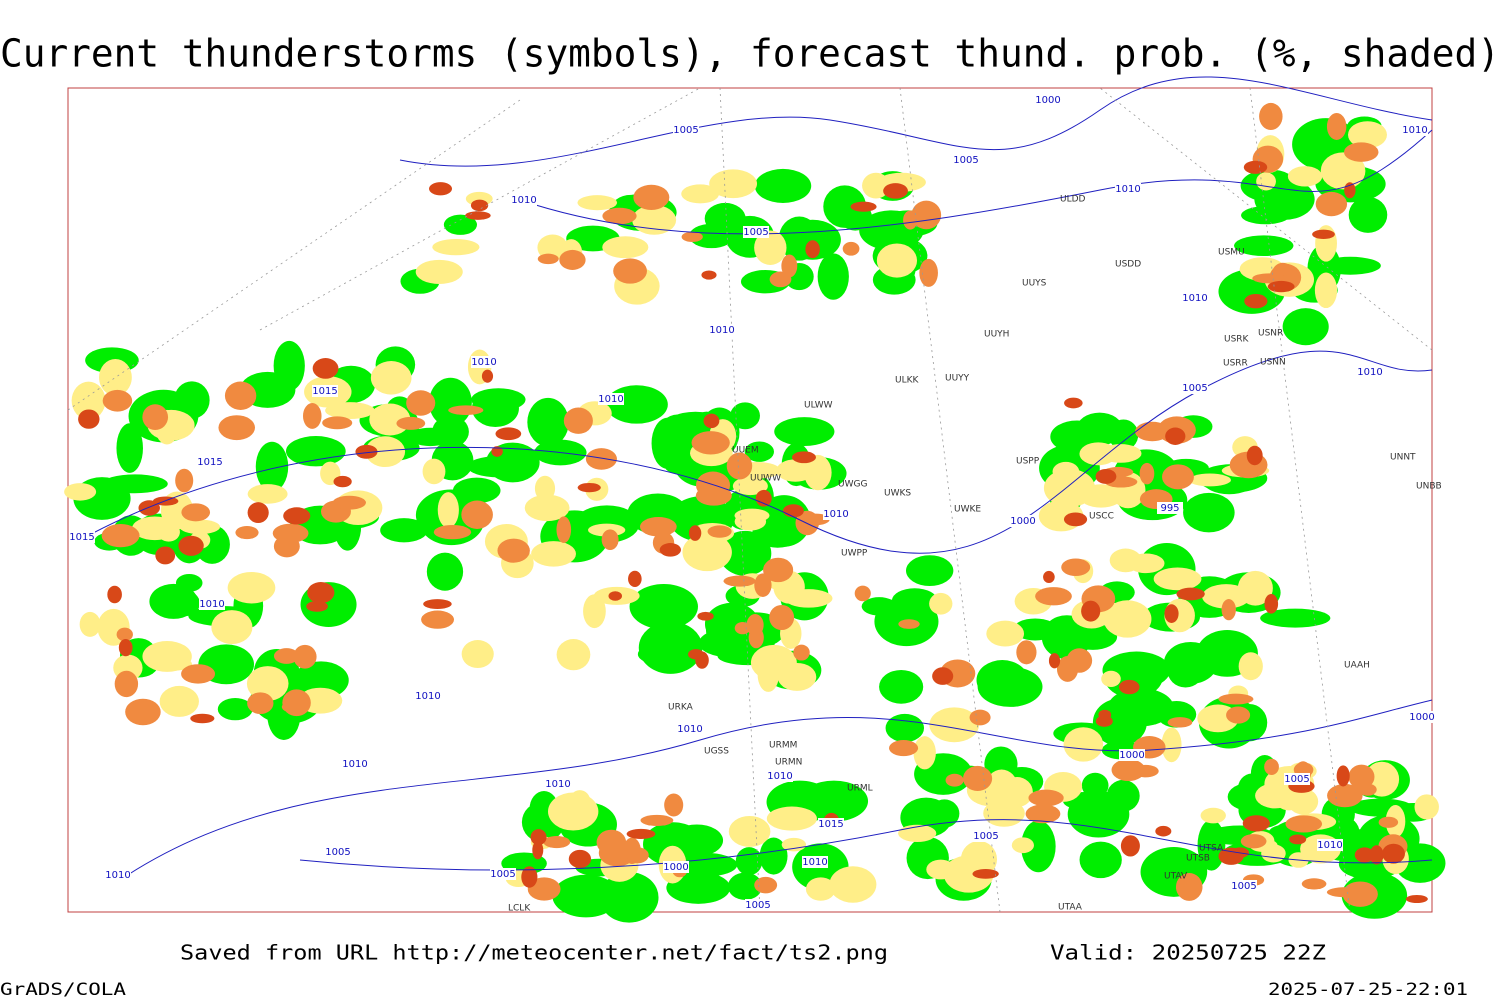 The width and height of the screenshot is (1500, 1000). What do you see at coordinates (757, 905) in the screenshot?
I see `isobar-label: 1005` at bounding box center [757, 905].